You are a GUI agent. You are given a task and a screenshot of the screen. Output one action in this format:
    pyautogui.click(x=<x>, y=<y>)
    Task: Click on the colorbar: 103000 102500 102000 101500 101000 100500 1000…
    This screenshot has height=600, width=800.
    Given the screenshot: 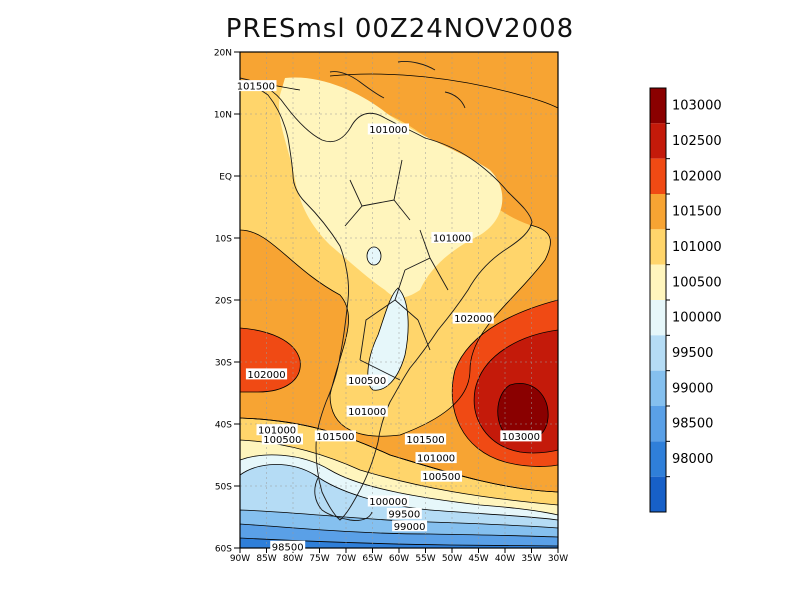 What is the action you would take?
    pyautogui.click(x=685, y=300)
    